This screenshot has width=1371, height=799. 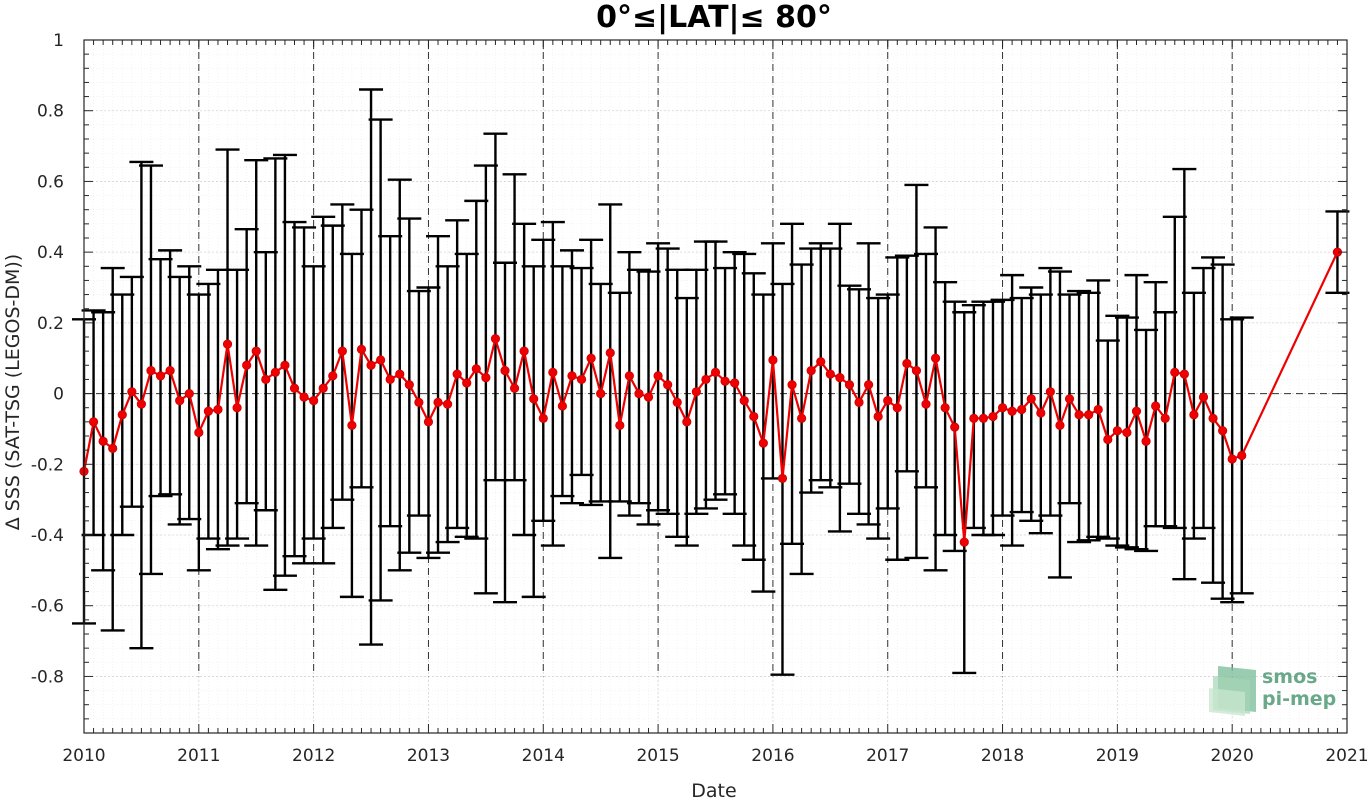 I want to click on x-tick-label: 2018, so click(x=1002, y=756).